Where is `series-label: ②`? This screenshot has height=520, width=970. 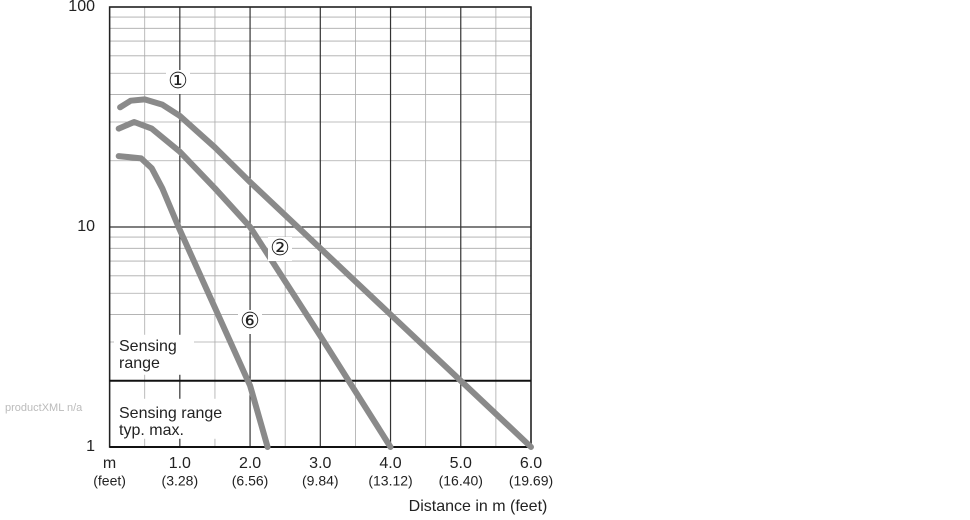 series-label: ② is located at coordinates (280, 248).